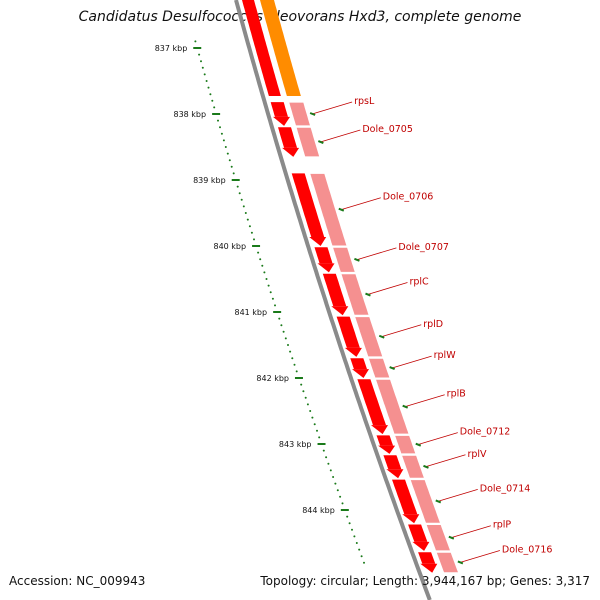  I want to click on gene-label-Dole_0716: Dole_0716, so click(527, 549).